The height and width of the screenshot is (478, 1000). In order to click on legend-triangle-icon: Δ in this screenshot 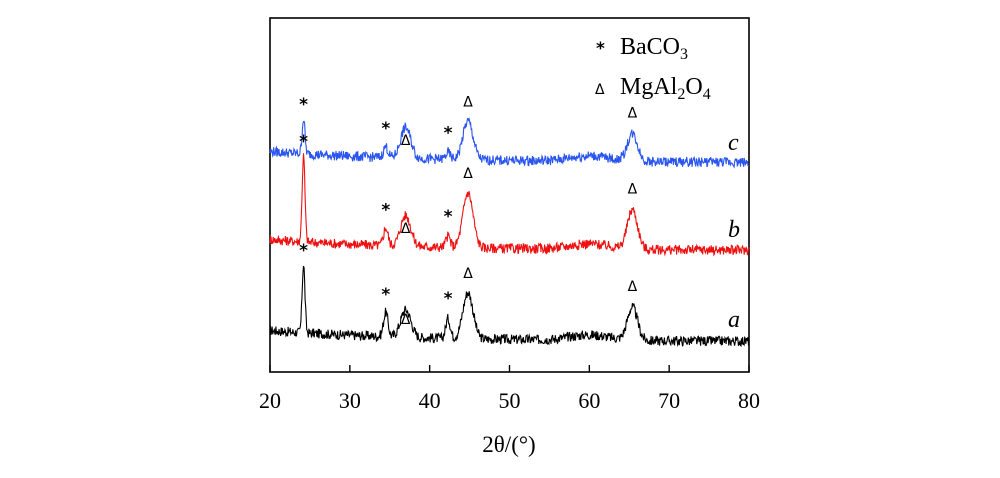, I will do `click(600, 90)`.